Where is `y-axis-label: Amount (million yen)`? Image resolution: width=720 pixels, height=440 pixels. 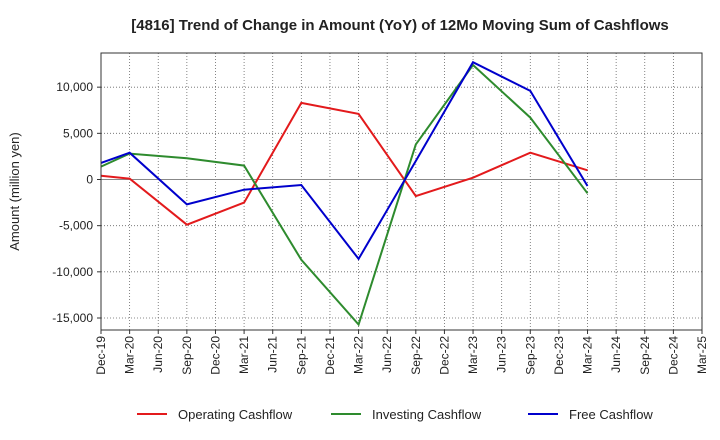
y-axis-label: Amount (million yen) is located at coordinates (14, 191).